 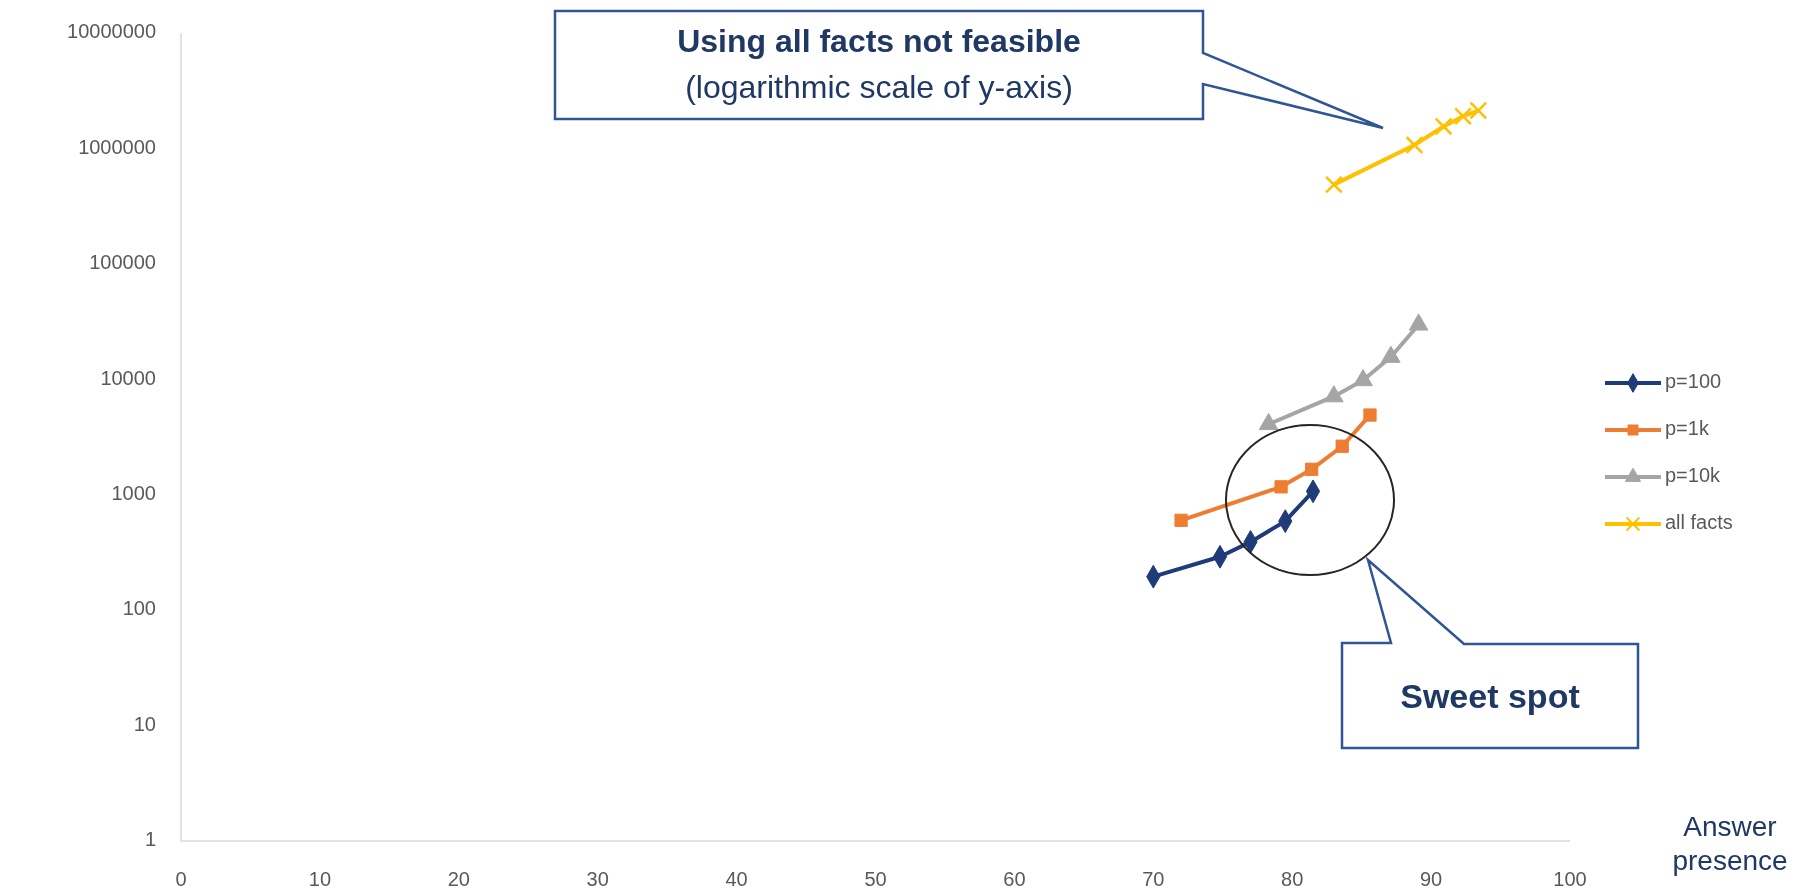 What do you see at coordinates (144, 723) in the screenshot?
I see `y-tick-label: 10` at bounding box center [144, 723].